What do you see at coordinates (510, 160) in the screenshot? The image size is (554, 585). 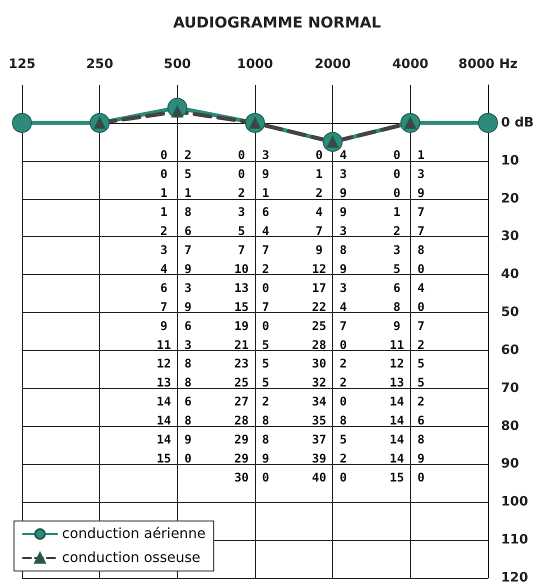 I see `y-tick-label: 10` at bounding box center [510, 160].